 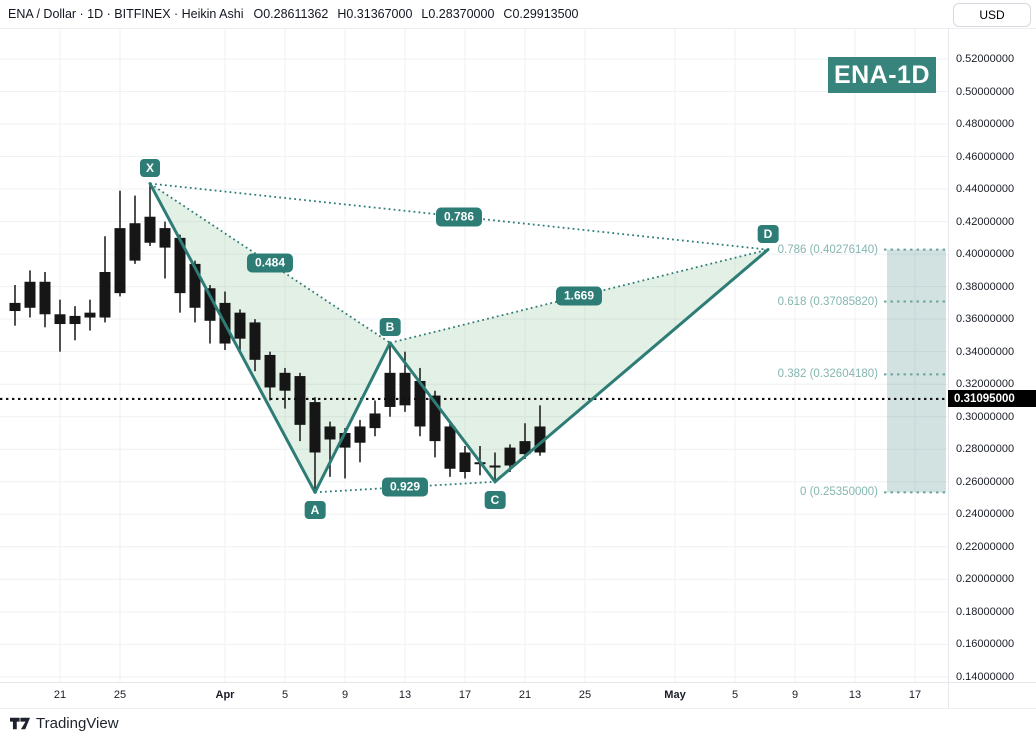 What do you see at coordinates (150, 167) in the screenshot?
I see `pattern-point-X: X` at bounding box center [150, 167].